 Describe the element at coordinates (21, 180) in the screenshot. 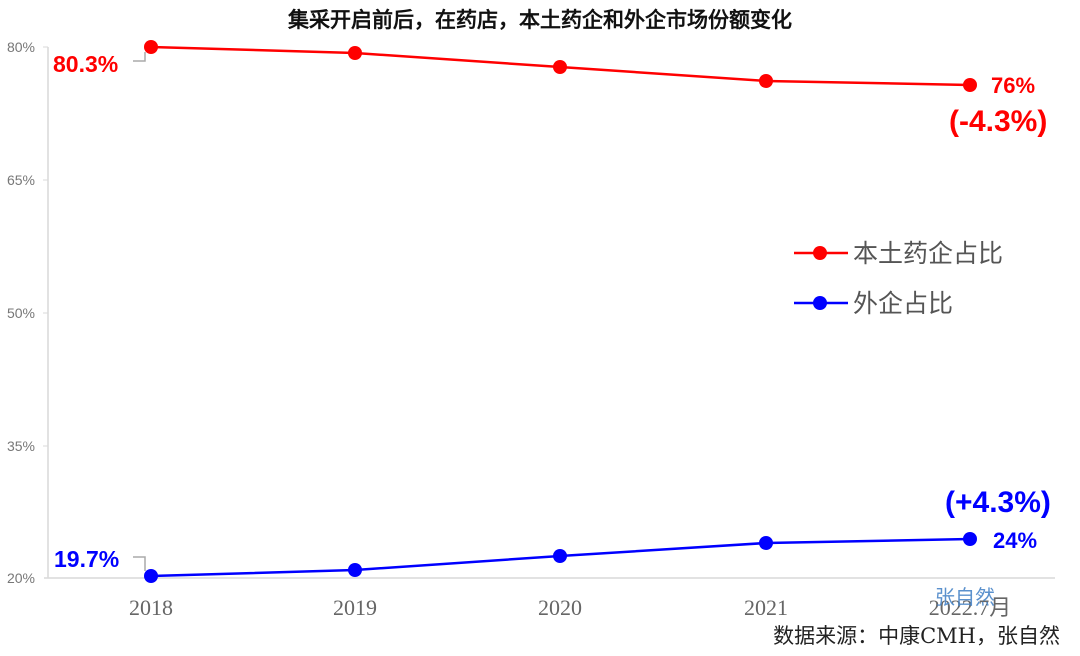

I see `y-tick-label: 65%` at that location.